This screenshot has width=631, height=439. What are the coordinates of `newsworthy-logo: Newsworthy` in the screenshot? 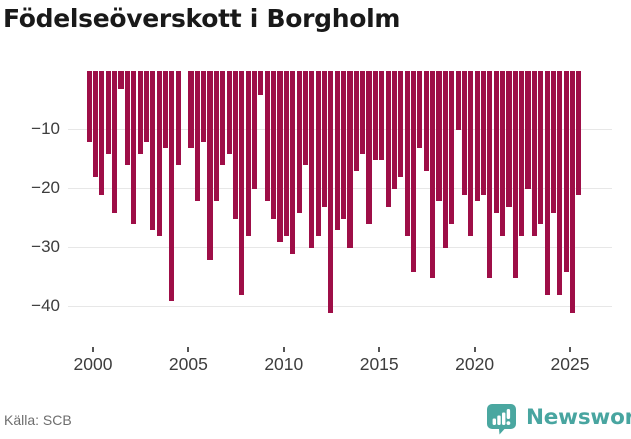 It's located at (558, 419).